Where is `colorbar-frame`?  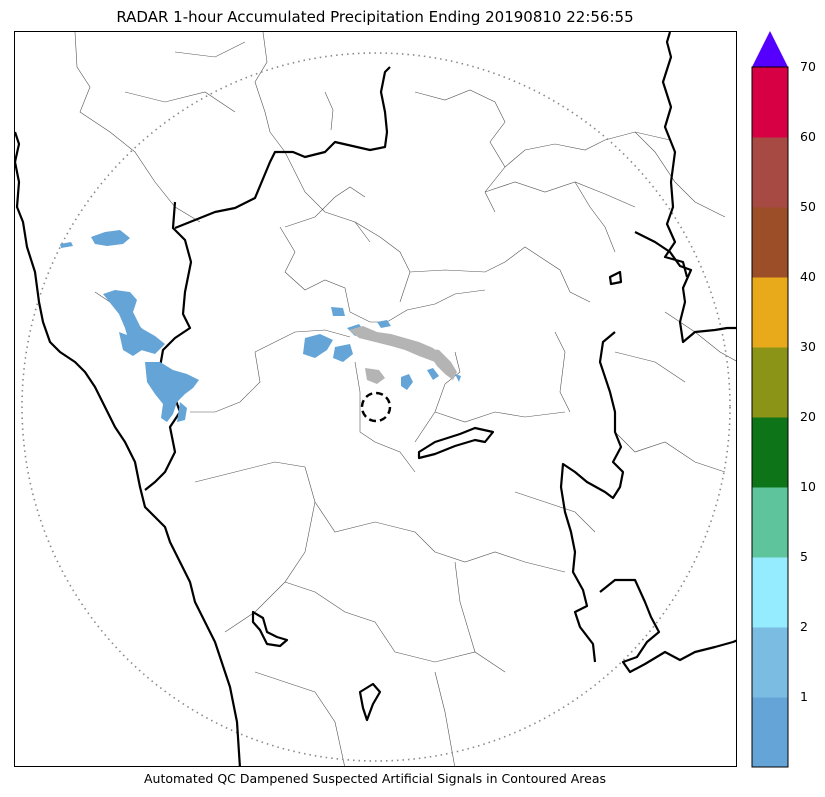 colorbar-frame is located at coordinates (770, 417).